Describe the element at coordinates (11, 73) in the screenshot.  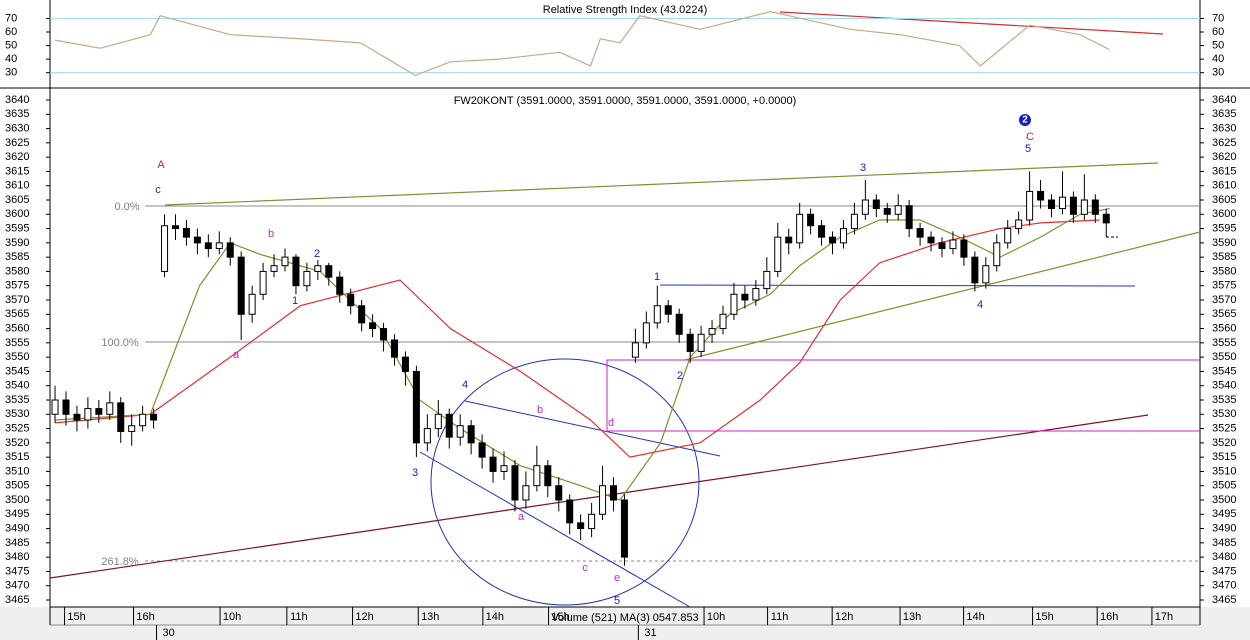
I see `y-tick-label: 30` at that location.